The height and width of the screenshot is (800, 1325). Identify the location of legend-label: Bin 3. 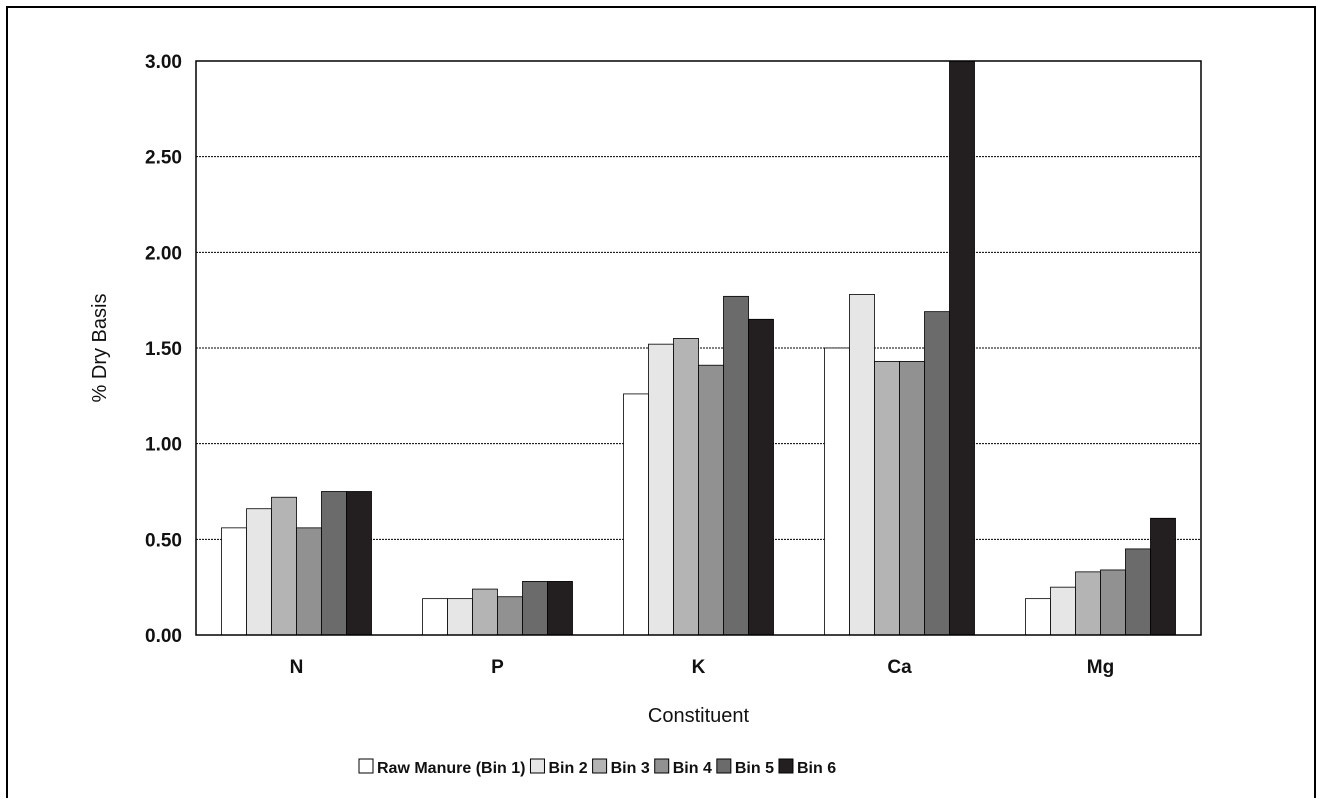
(630, 768).